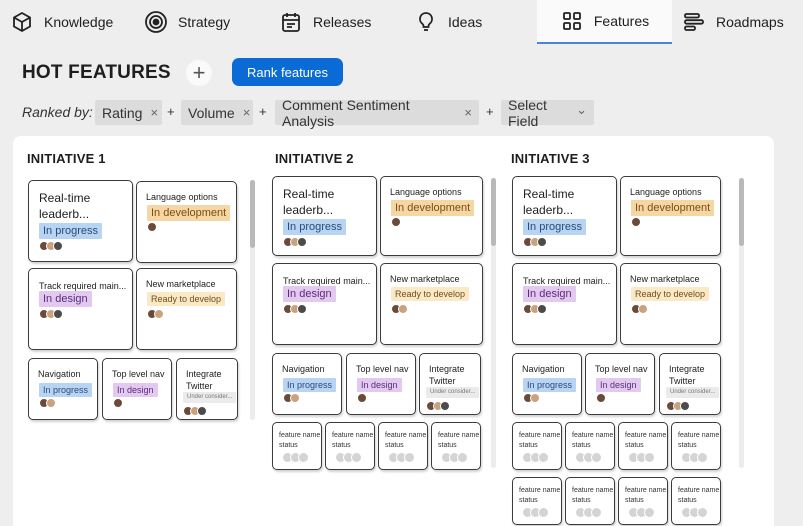  Describe the element at coordinates (204, 380) in the screenshot. I see `feature-title: Integrate Twitter` at that location.